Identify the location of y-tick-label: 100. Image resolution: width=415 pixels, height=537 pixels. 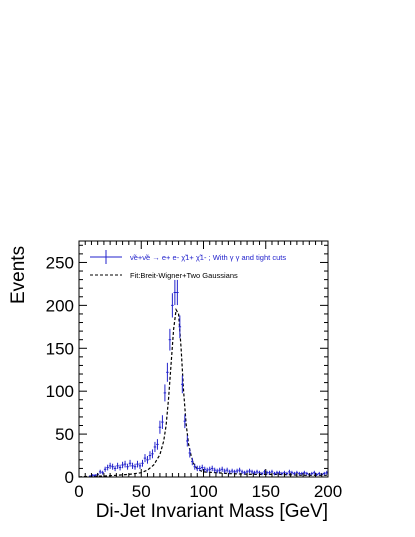
(60, 391).